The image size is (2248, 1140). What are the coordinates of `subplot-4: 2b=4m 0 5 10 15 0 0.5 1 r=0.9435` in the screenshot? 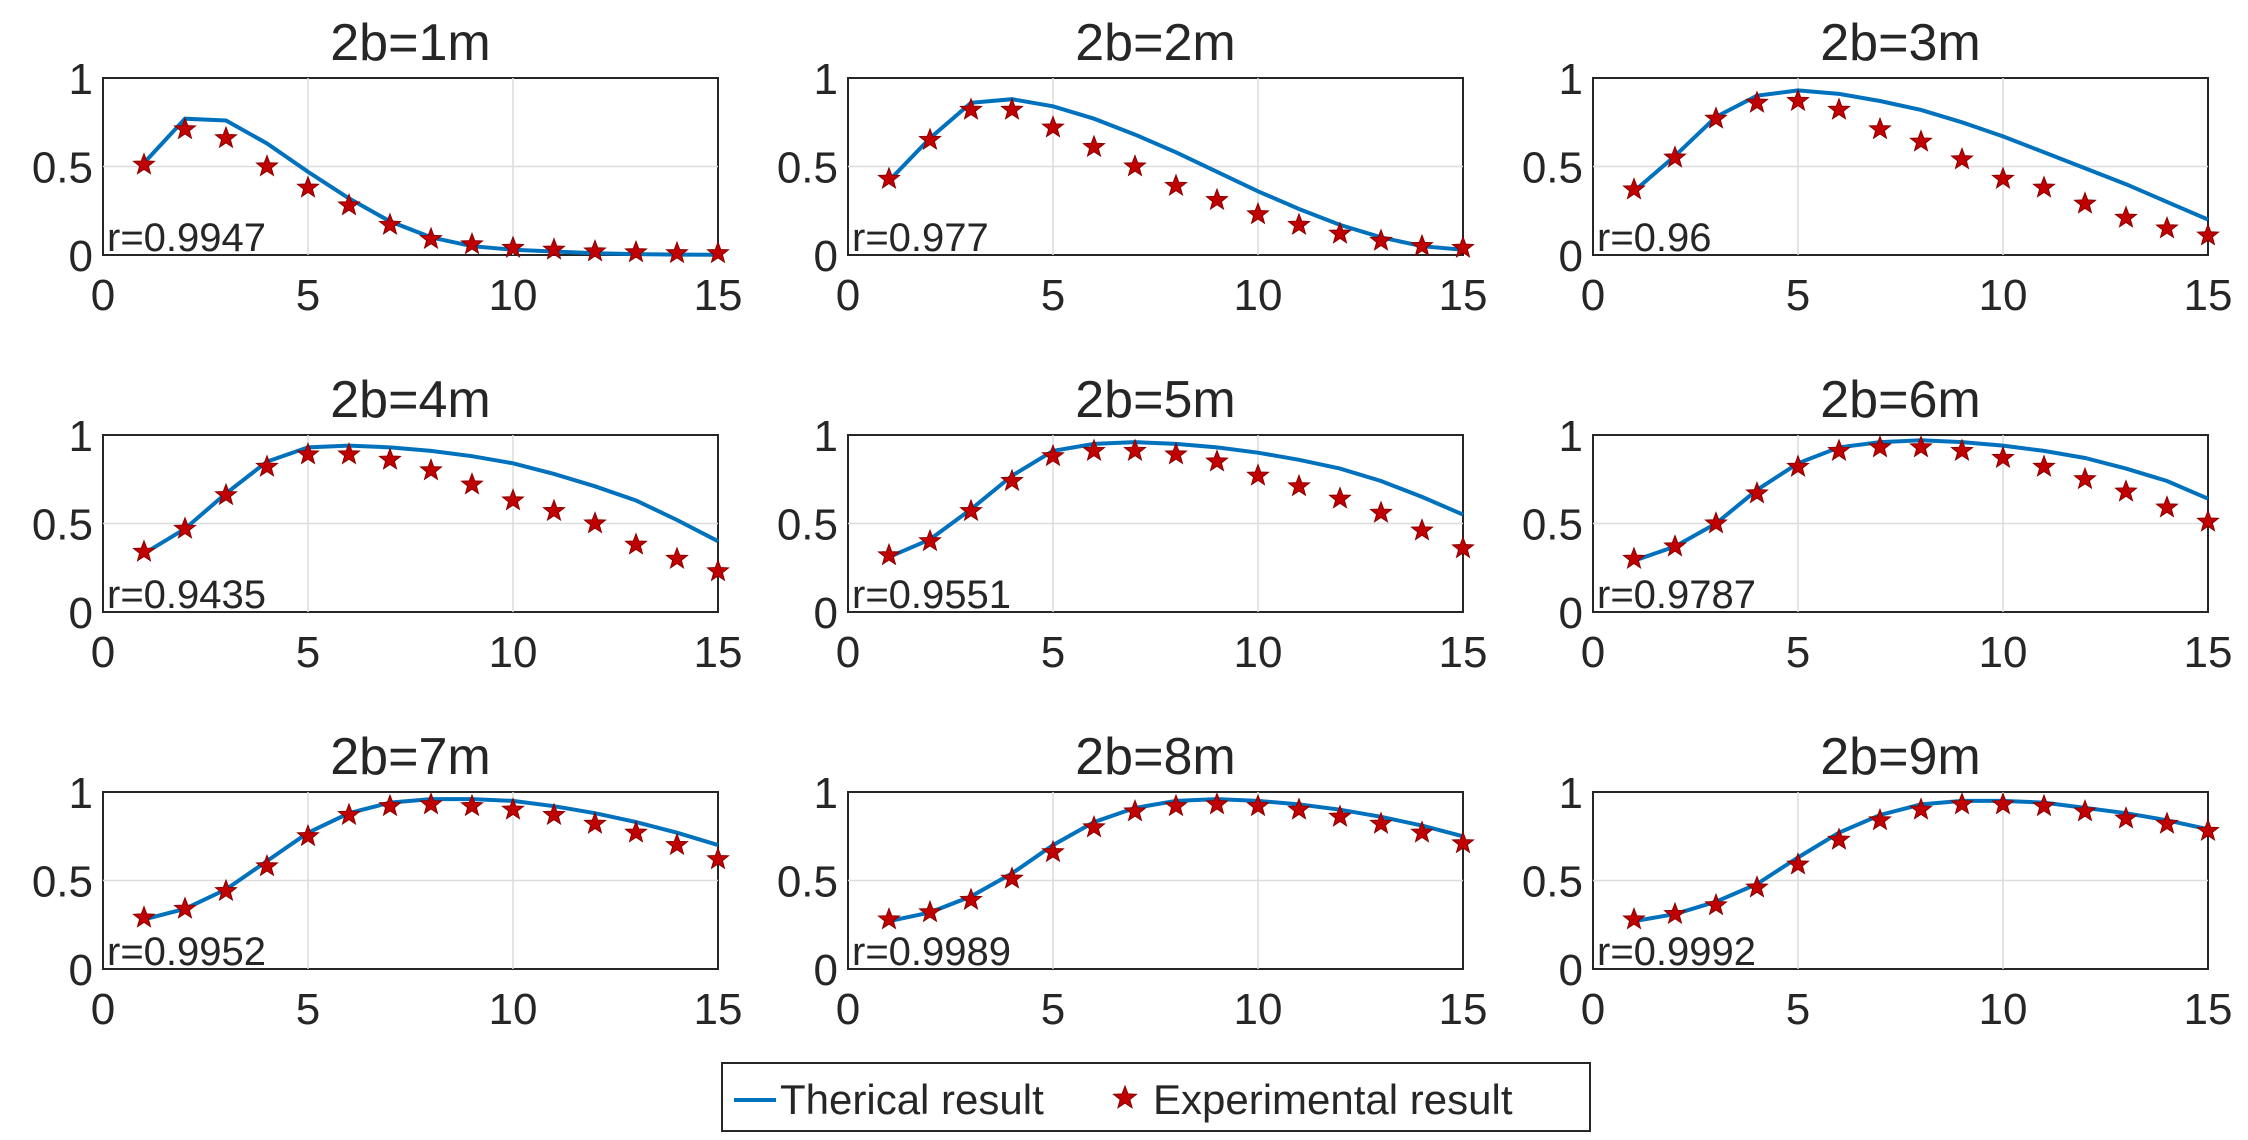 It's located at (387, 524).